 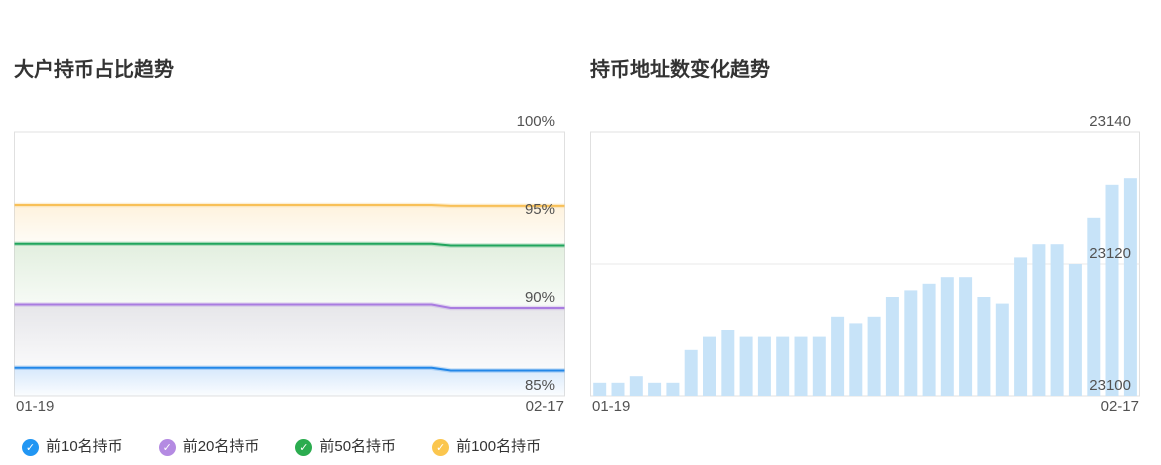 I want to click on area-band-前20名持币, so click(x=289, y=337).